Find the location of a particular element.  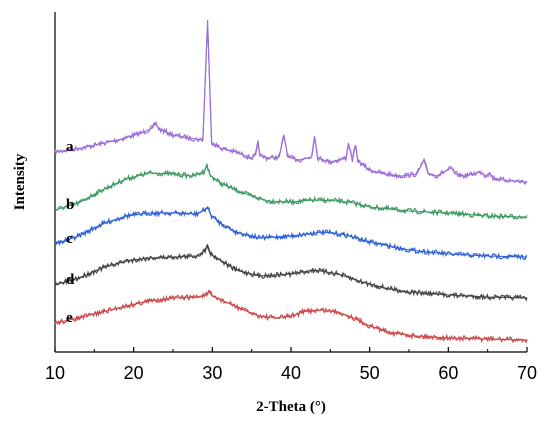

series-line-d is located at coordinates (291, 273).